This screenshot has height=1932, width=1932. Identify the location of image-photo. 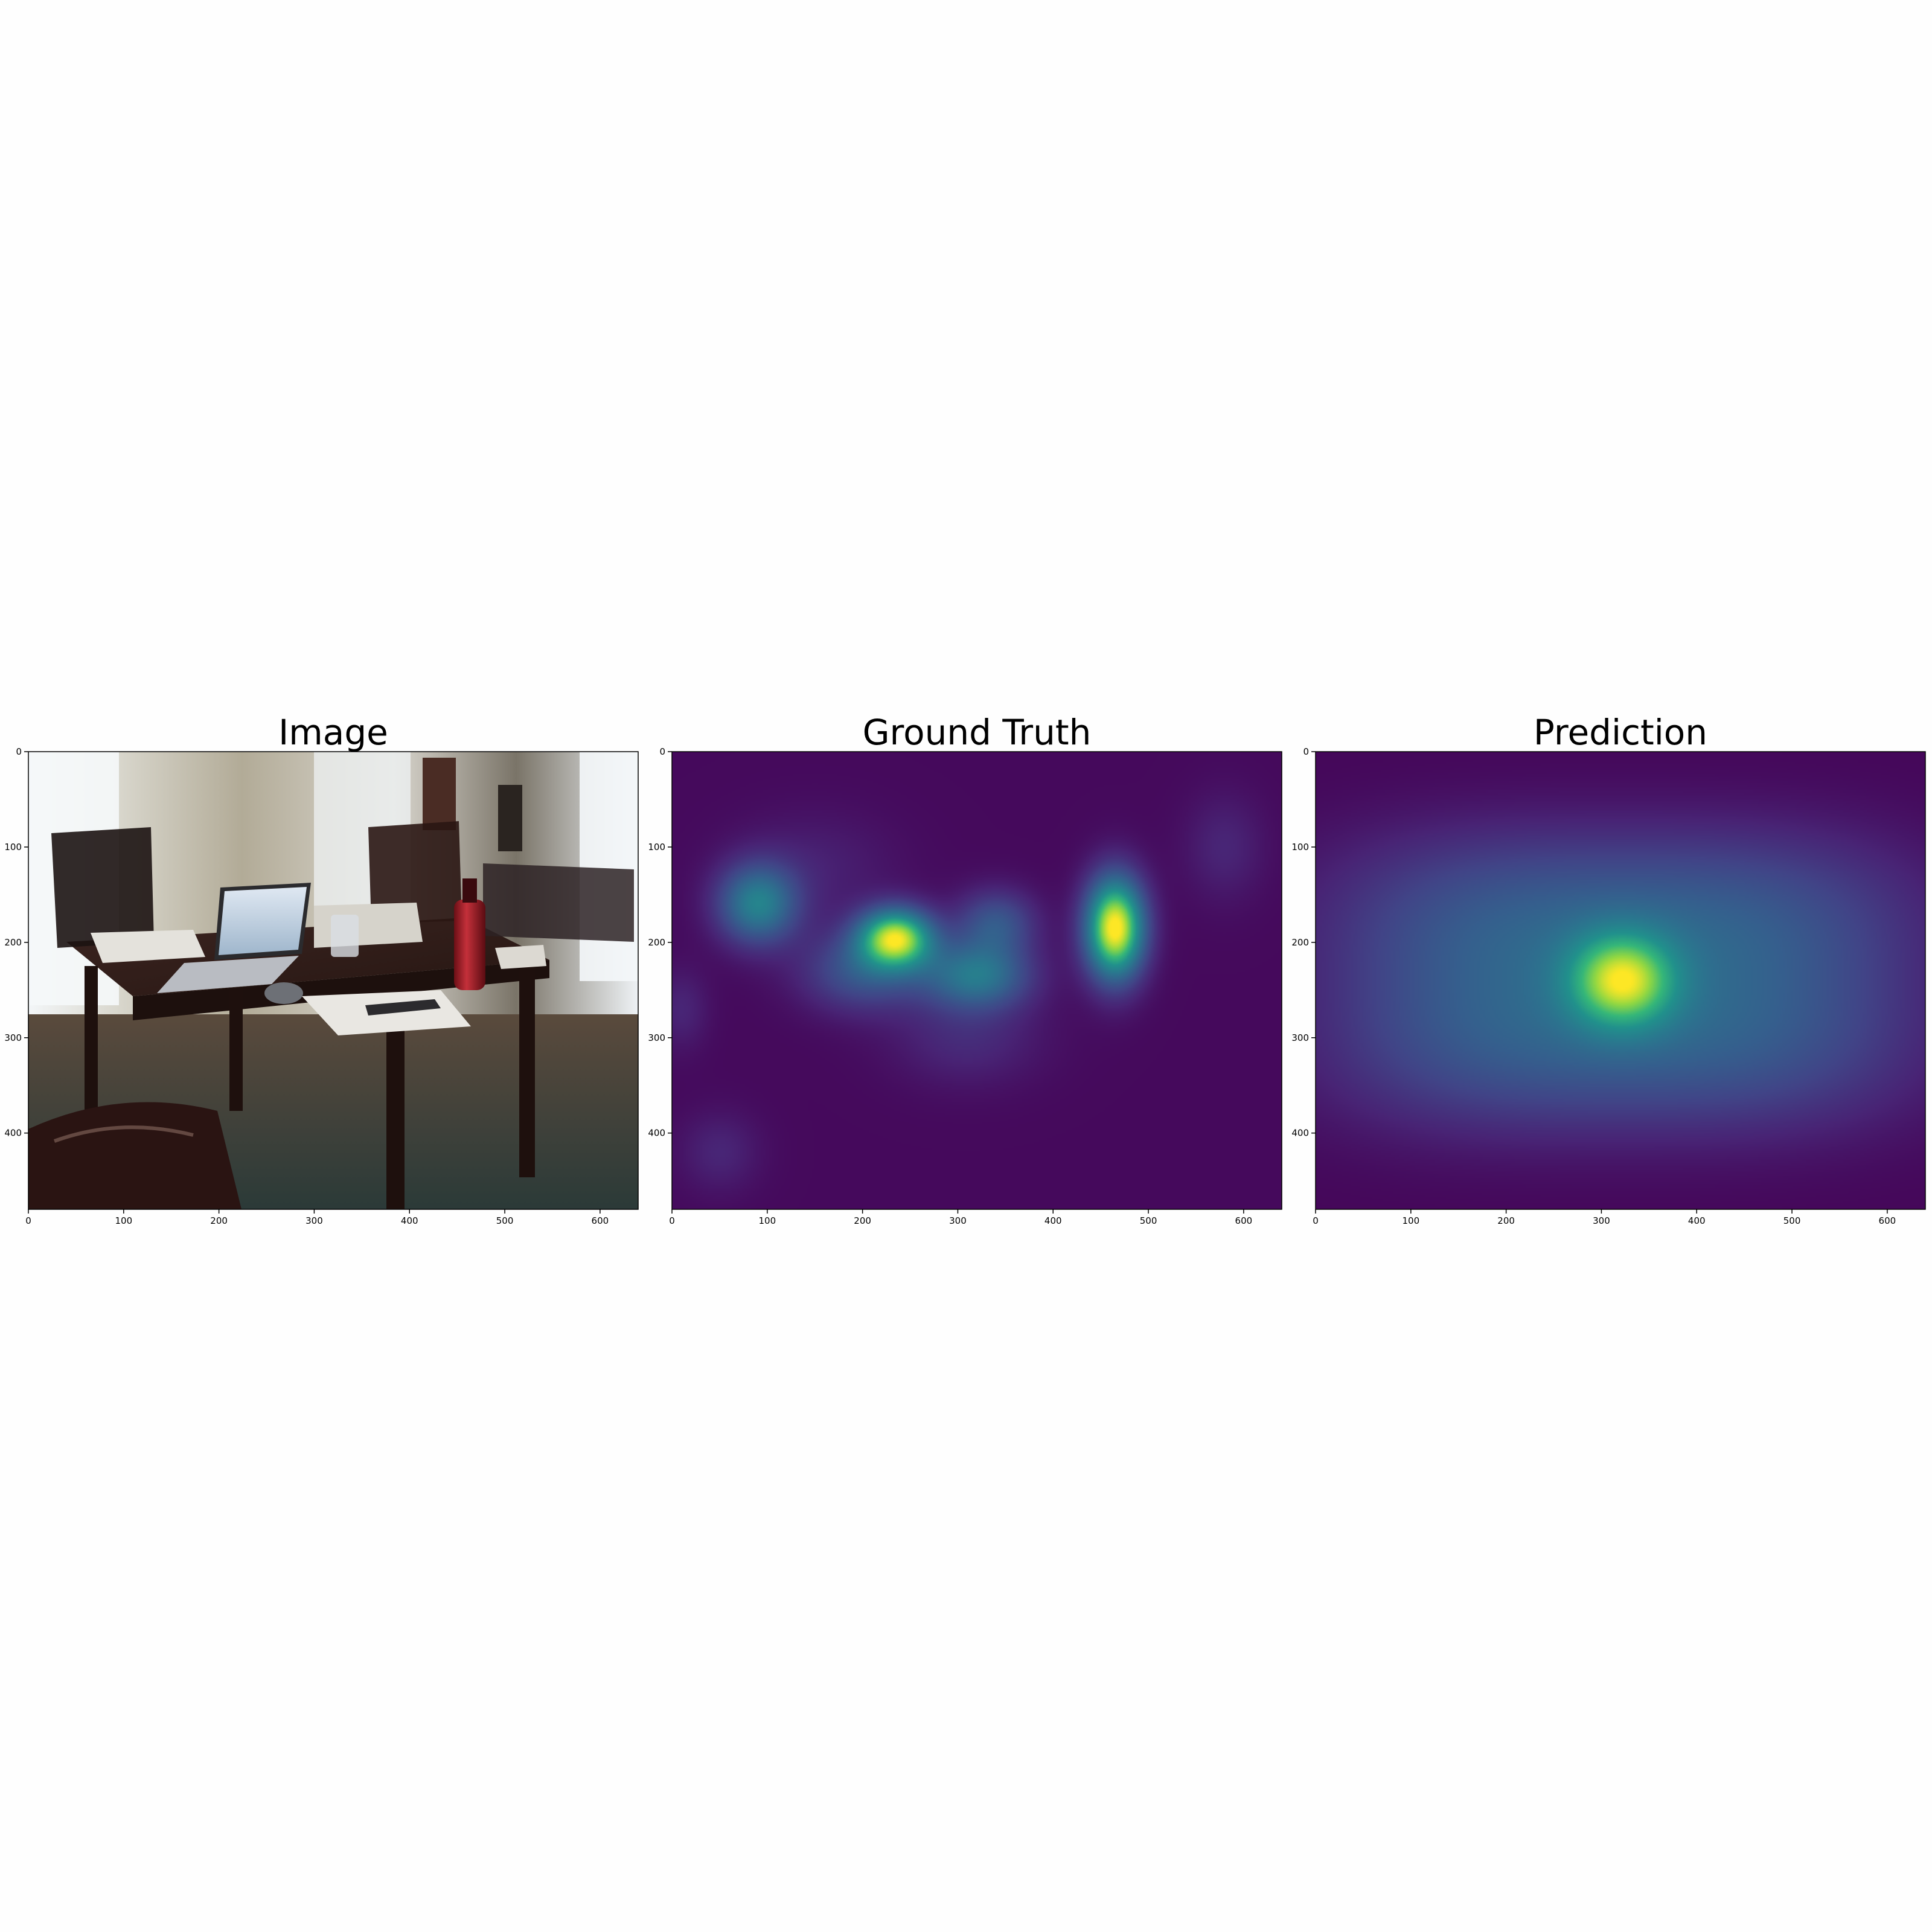
(333, 981).